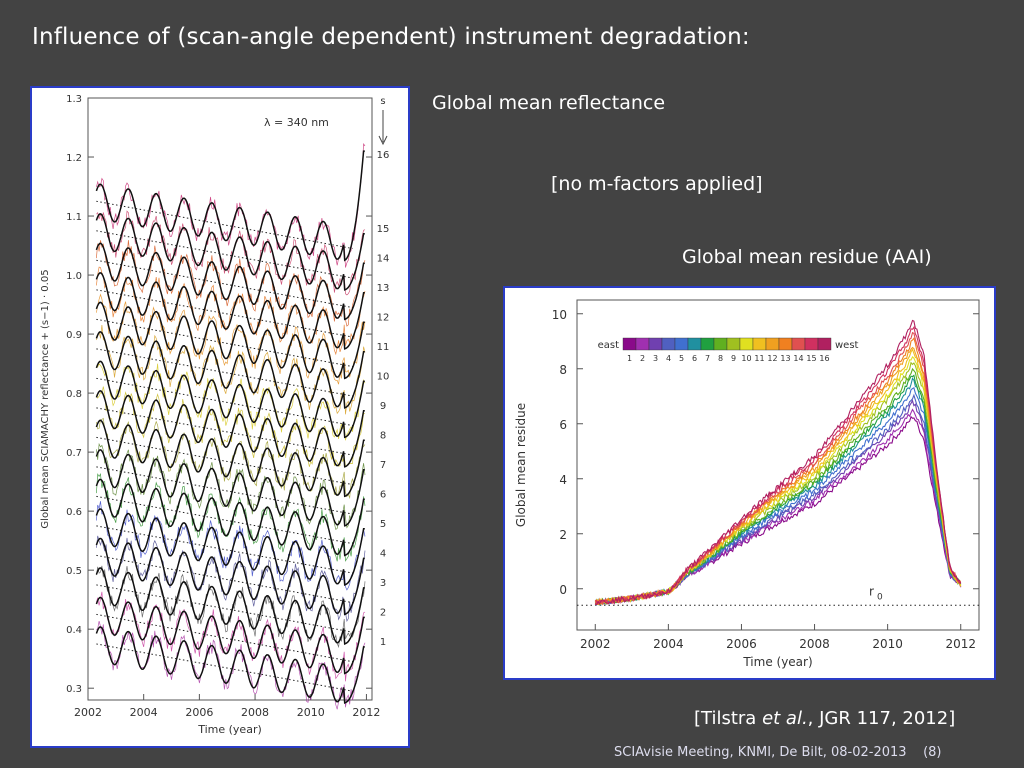  What do you see at coordinates (74, 394) in the screenshot?
I see `y-tick-label: 0.8` at bounding box center [74, 394].